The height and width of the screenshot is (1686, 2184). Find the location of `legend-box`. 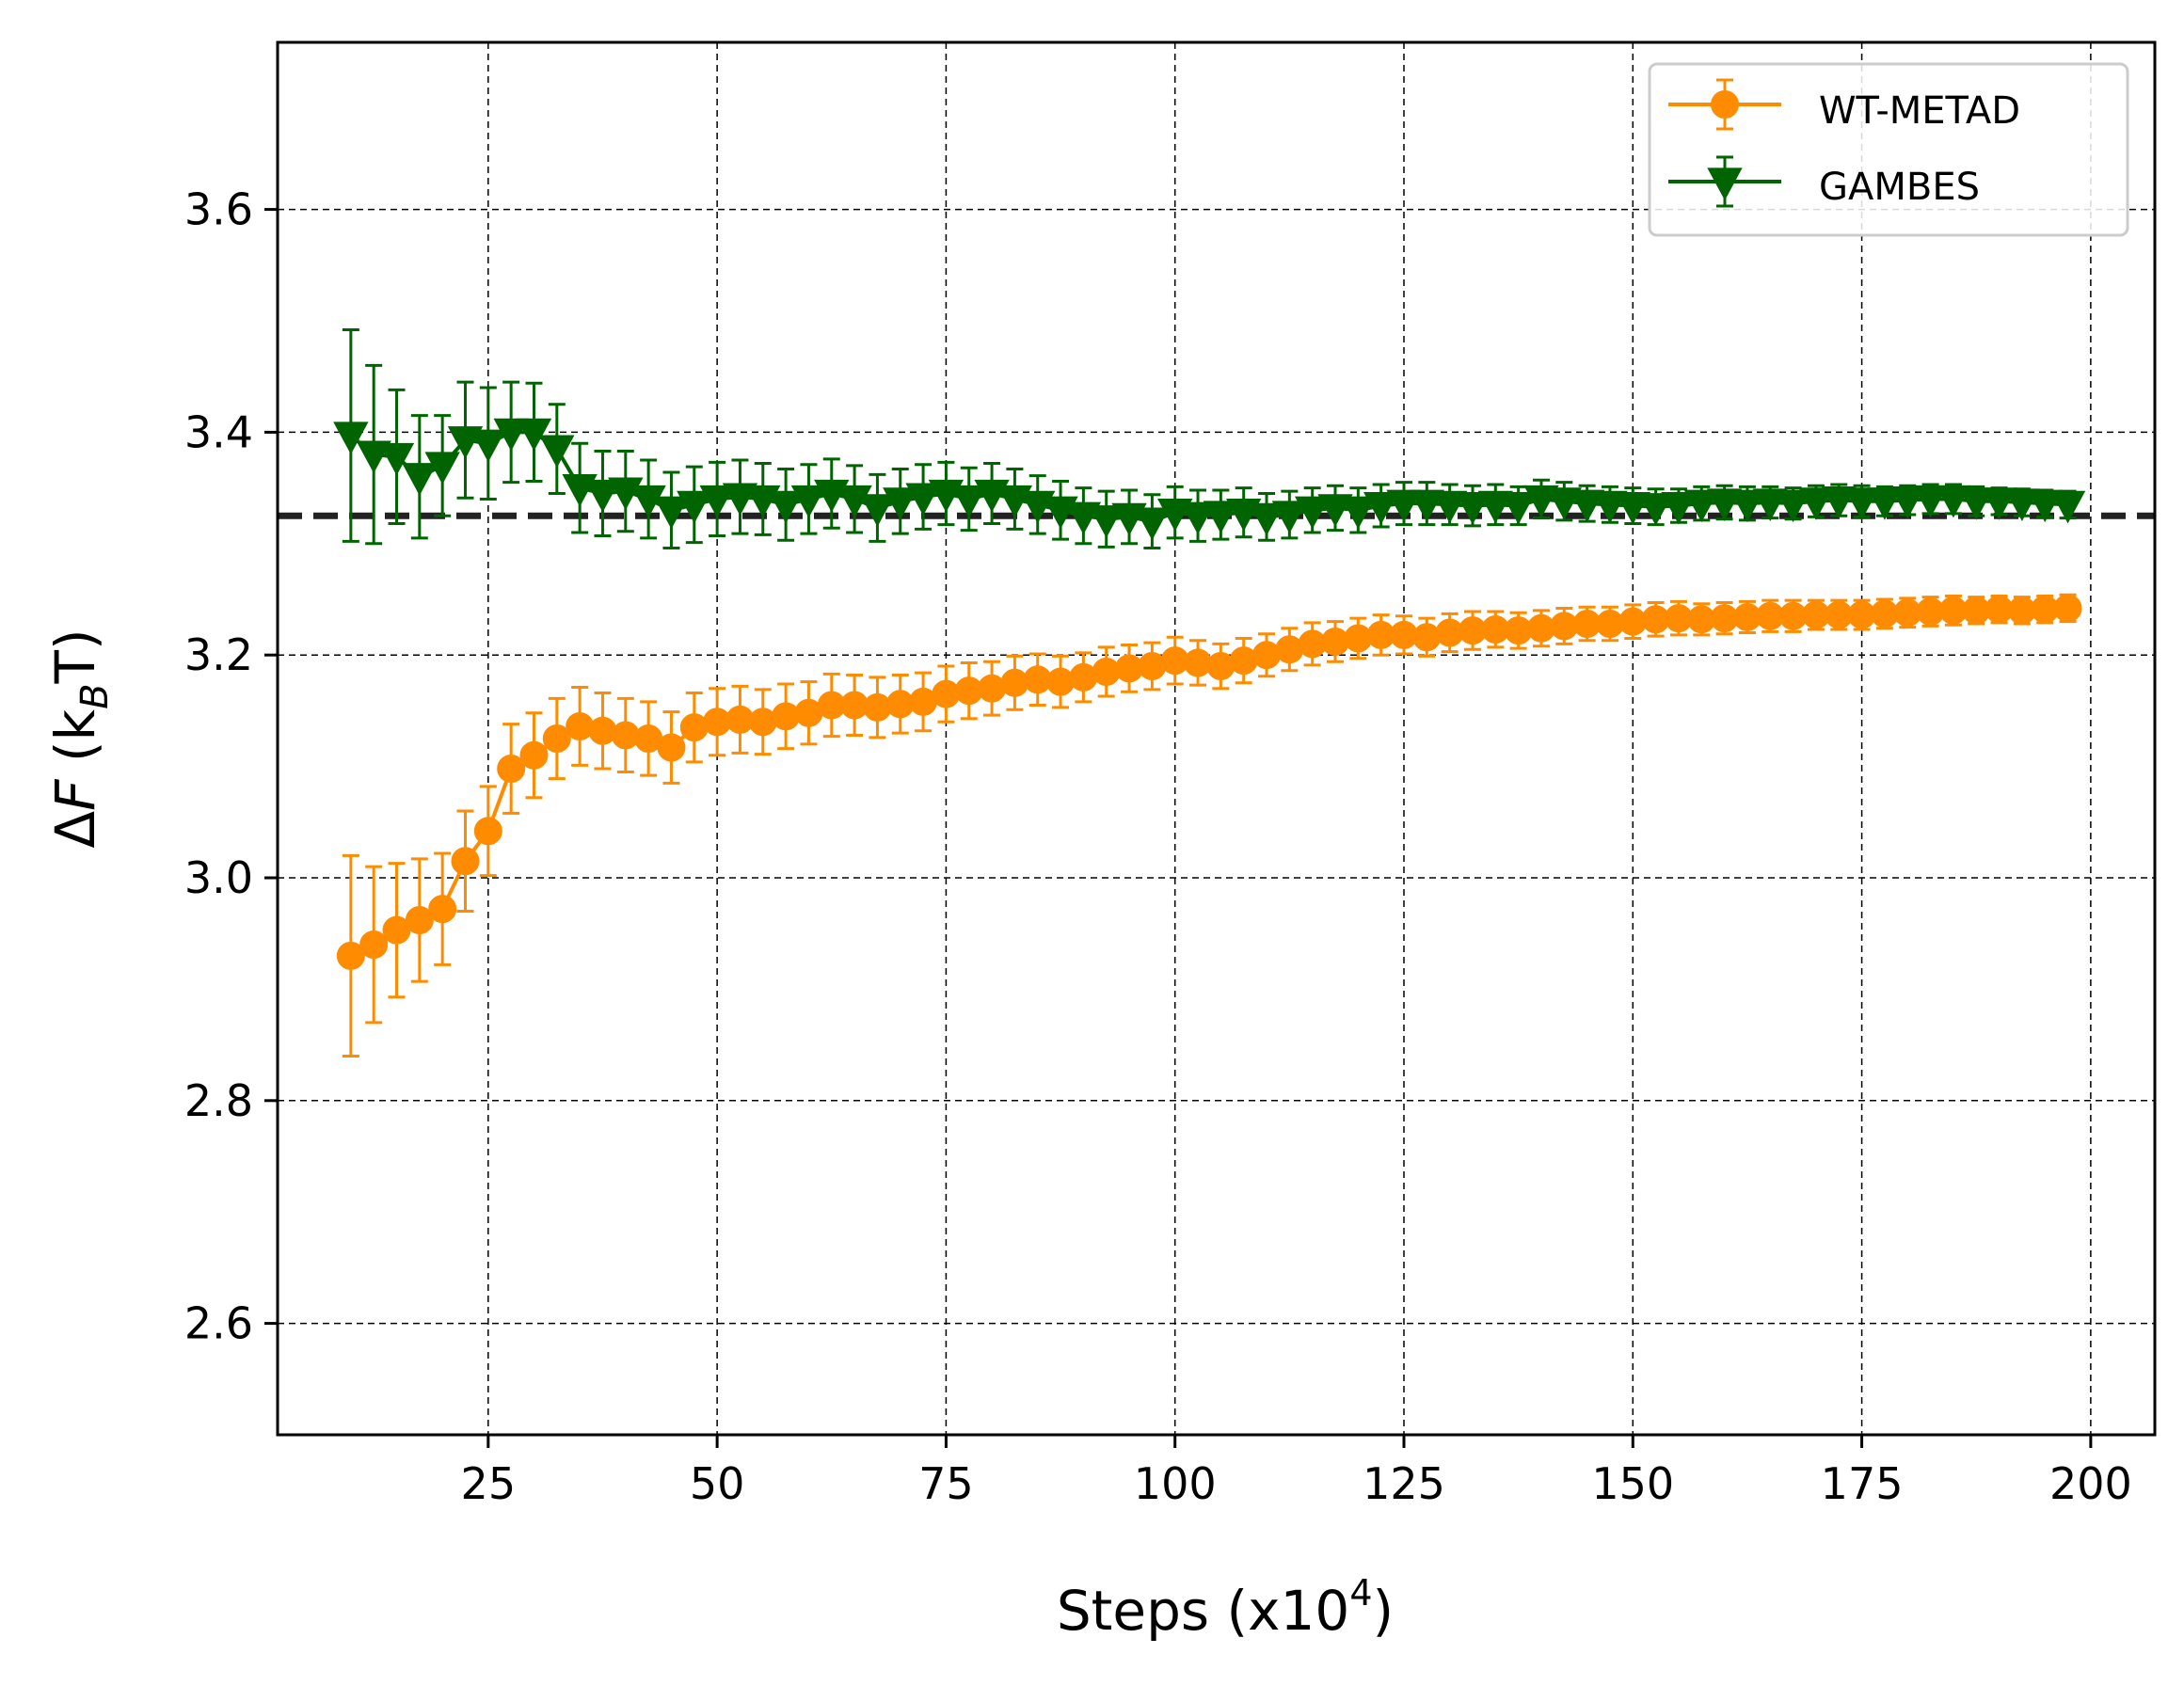

legend-box is located at coordinates (1888, 149).